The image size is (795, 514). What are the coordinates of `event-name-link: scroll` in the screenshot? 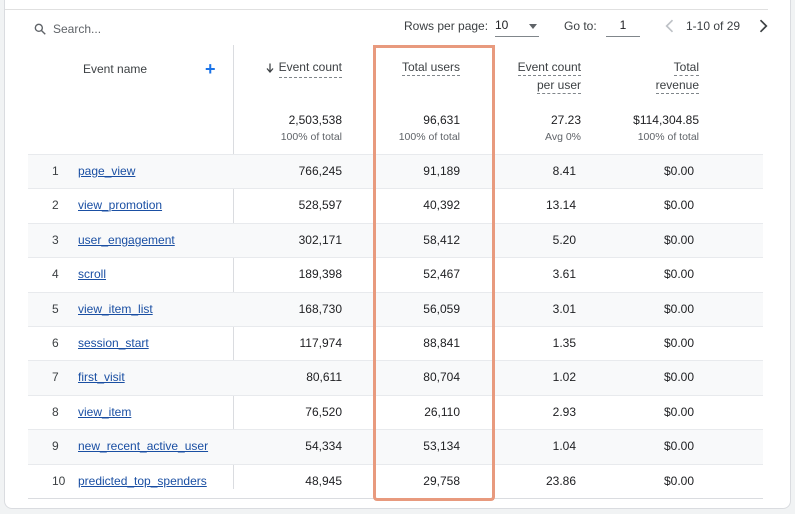 It's located at (92, 274).